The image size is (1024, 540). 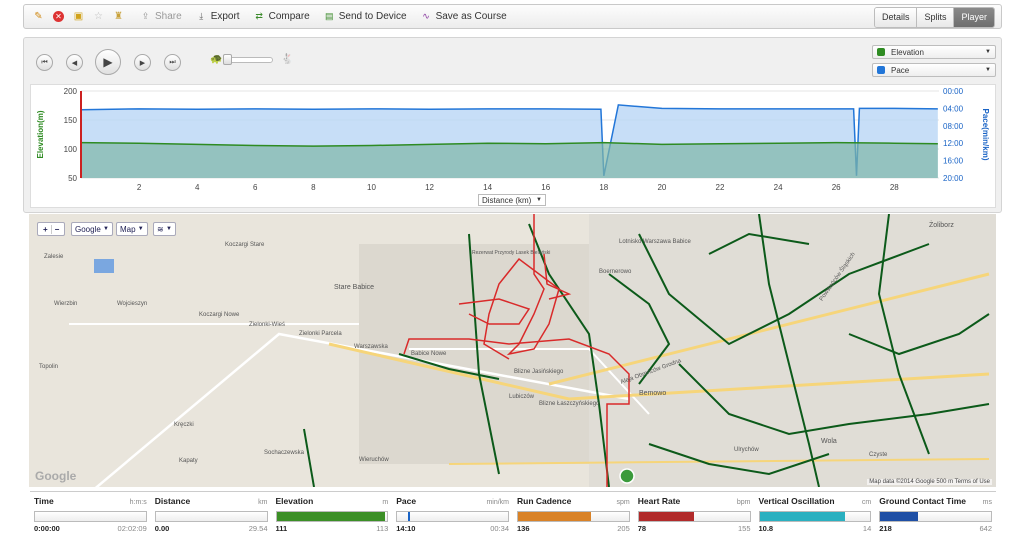 I want to click on zoom-in-button: +, so click(x=46, y=229).